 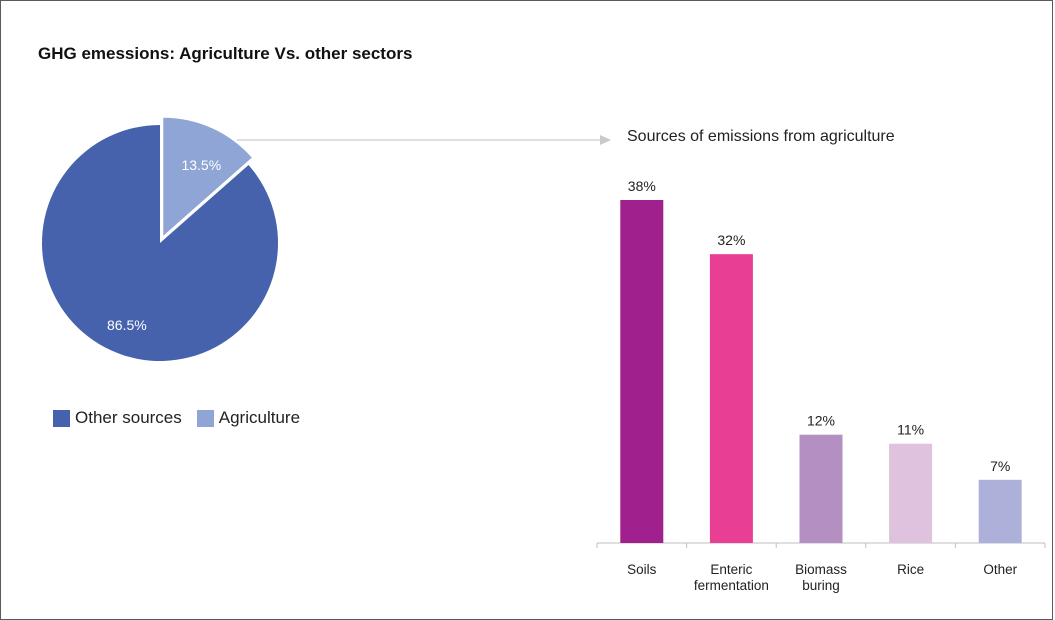 I want to click on bar-value-label: 38%, so click(x=642, y=186).